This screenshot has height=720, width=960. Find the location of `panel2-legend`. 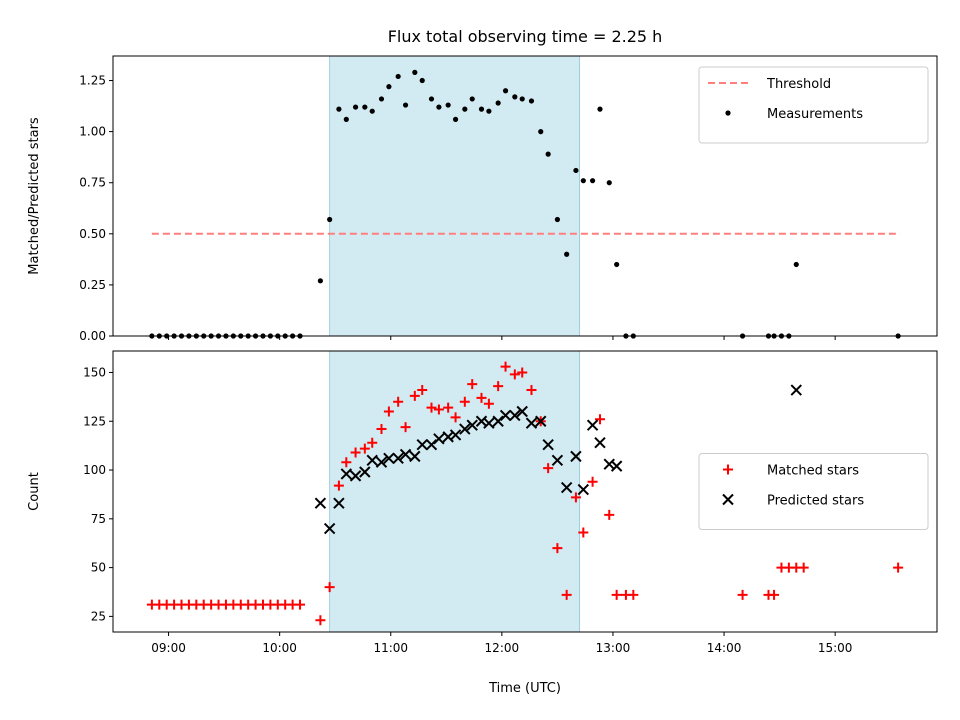

panel2-legend is located at coordinates (813, 491).